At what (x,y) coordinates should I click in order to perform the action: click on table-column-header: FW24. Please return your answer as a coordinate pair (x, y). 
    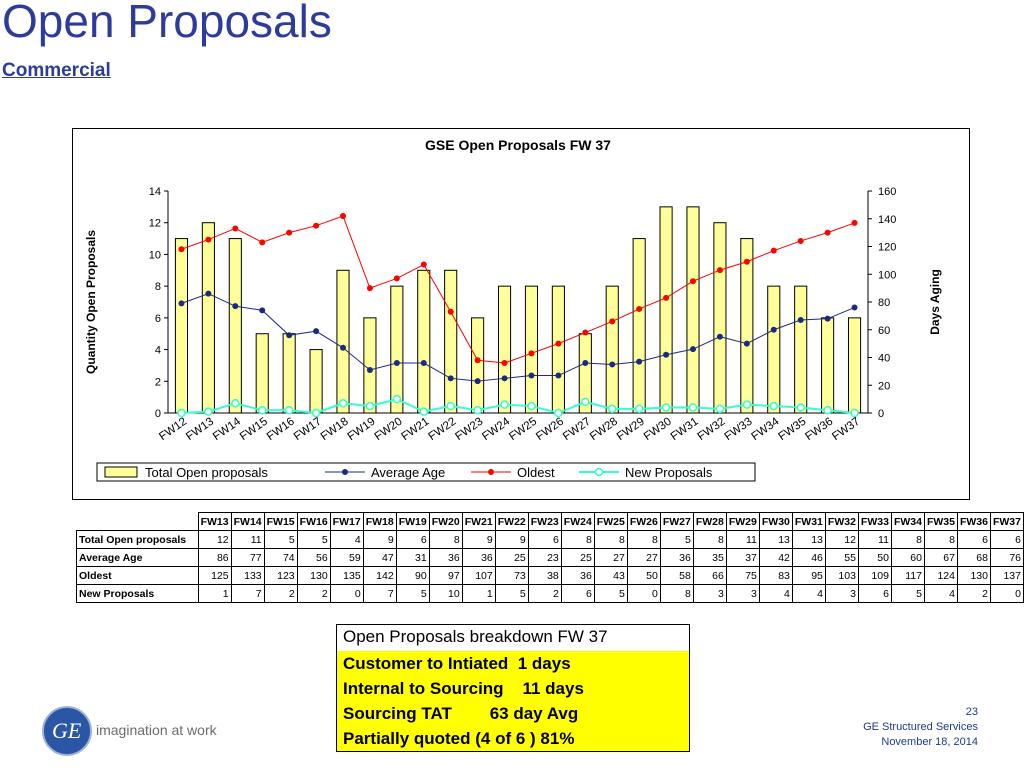
    Looking at the image, I should click on (577, 521).